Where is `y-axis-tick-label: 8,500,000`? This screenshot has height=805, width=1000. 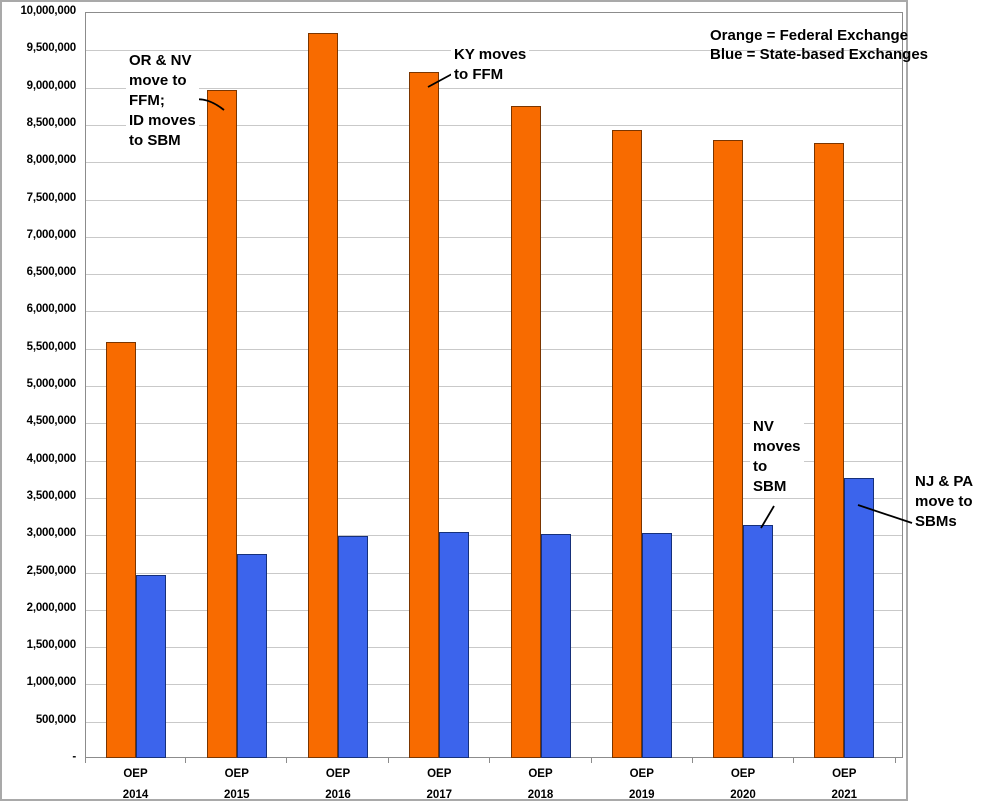 y-axis-tick-label: 8,500,000 is located at coordinates (51, 122).